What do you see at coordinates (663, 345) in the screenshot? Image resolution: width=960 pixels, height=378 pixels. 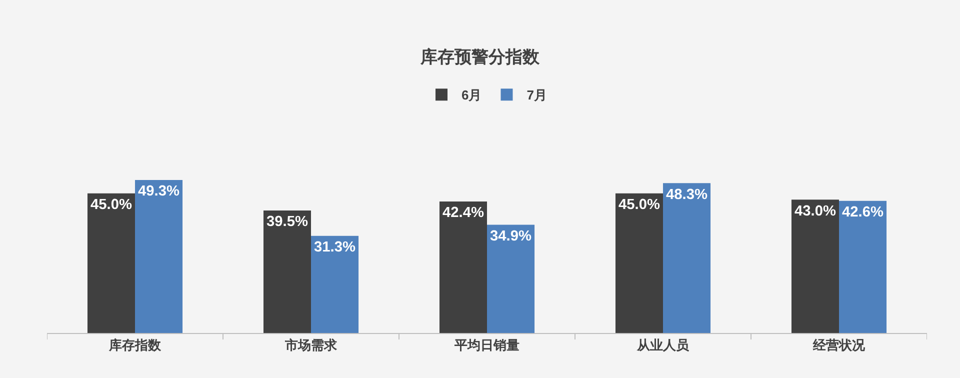 I see `x-tick-label: 从业人员` at bounding box center [663, 345].